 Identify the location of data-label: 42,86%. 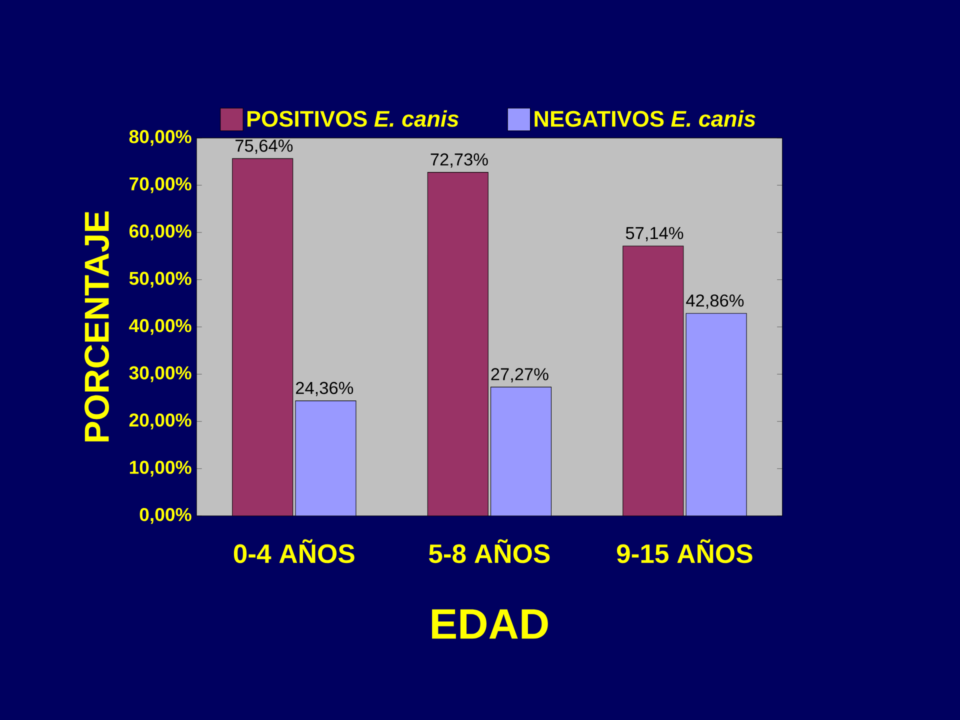
(715, 301).